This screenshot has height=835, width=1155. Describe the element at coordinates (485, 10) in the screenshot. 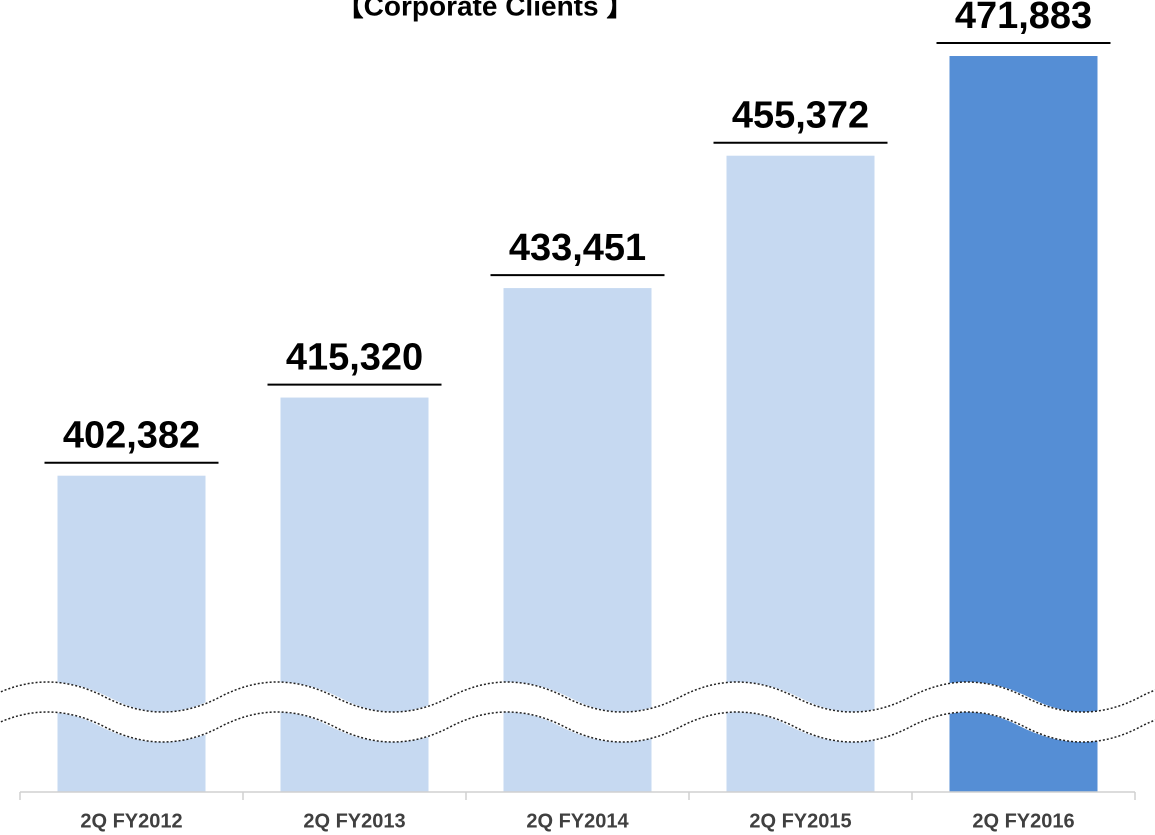

I see `chart-title: 【Corporate Clients 】` at that location.